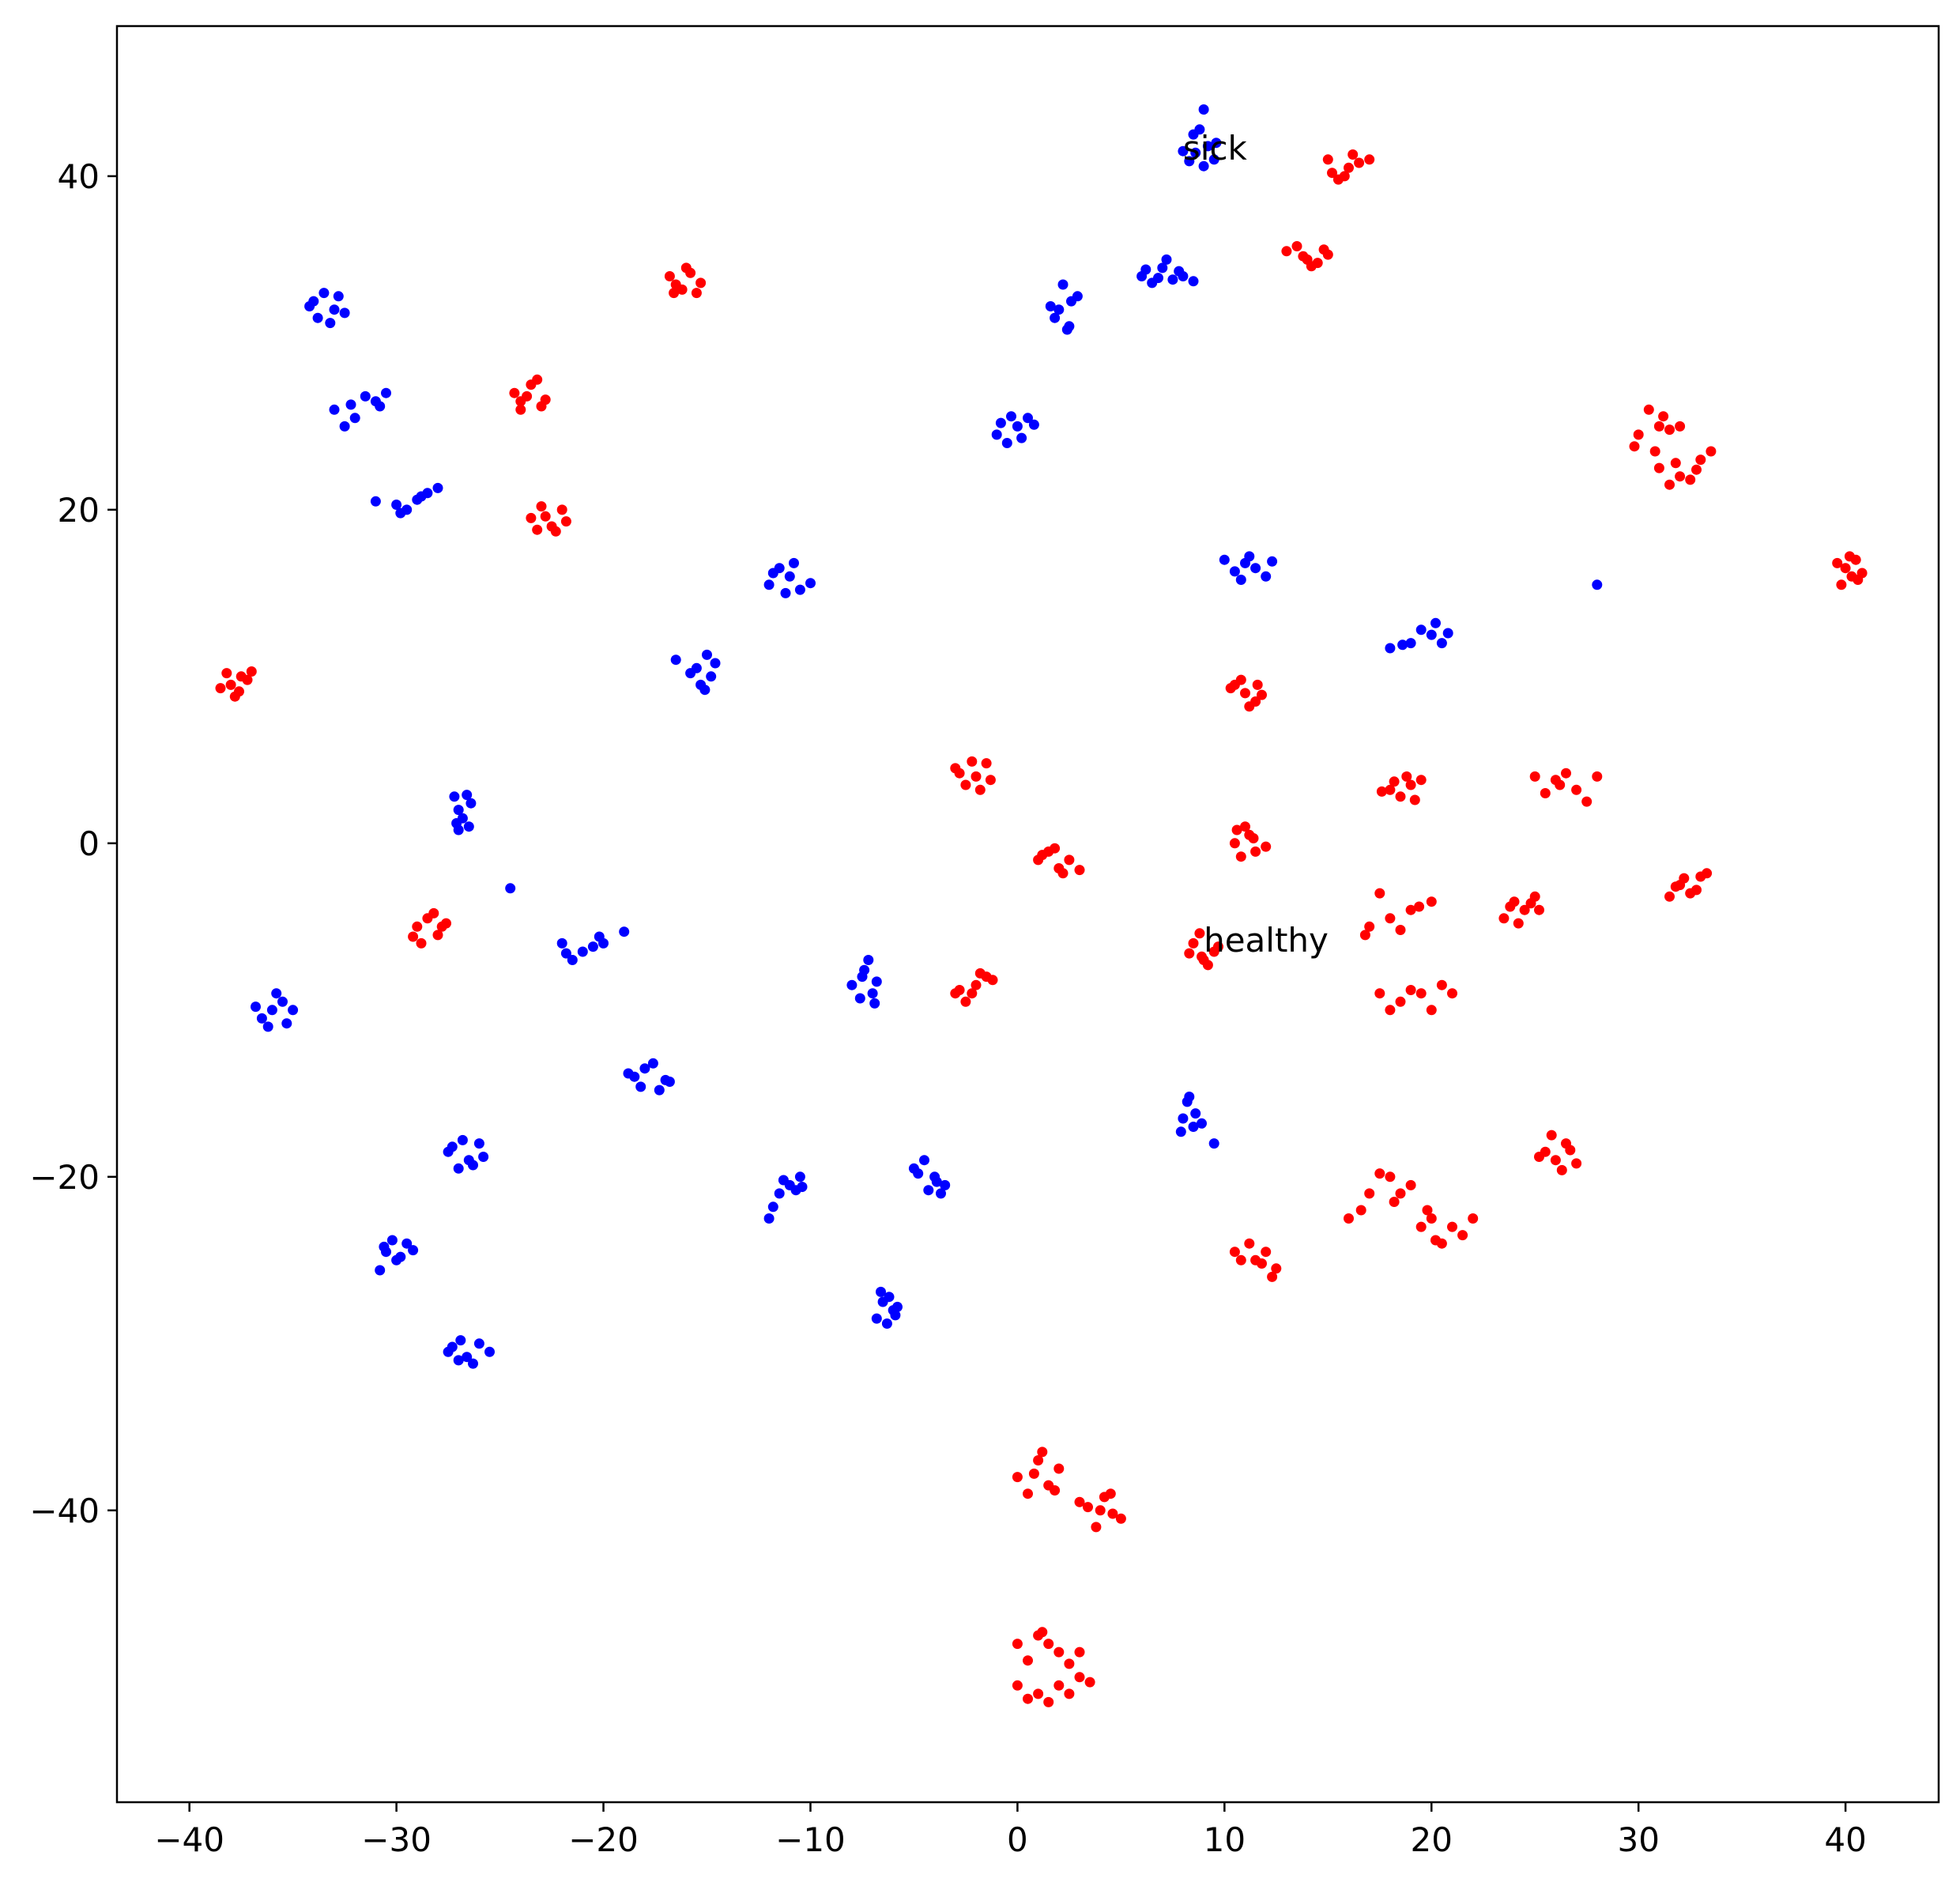 Image resolution: width=1960 pixels, height=1886 pixels. I want to click on x-tick-label: 10, so click(1225, 1840).